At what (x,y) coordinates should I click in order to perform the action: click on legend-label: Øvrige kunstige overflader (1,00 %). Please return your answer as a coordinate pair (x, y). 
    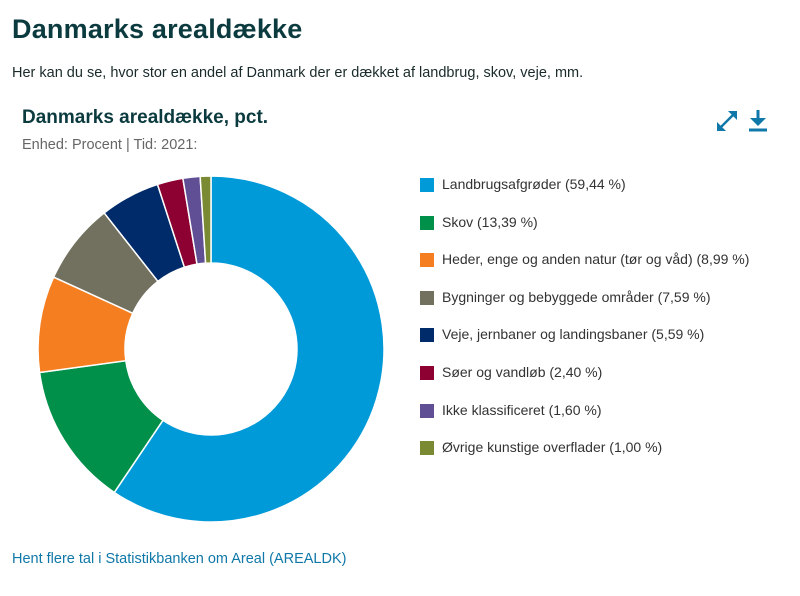
    Looking at the image, I should click on (552, 447).